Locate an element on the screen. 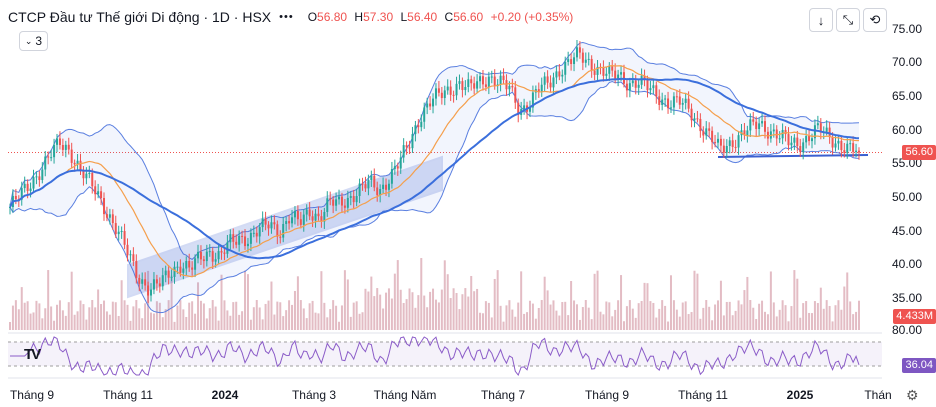  rsi-pane is located at coordinates (445, 356).